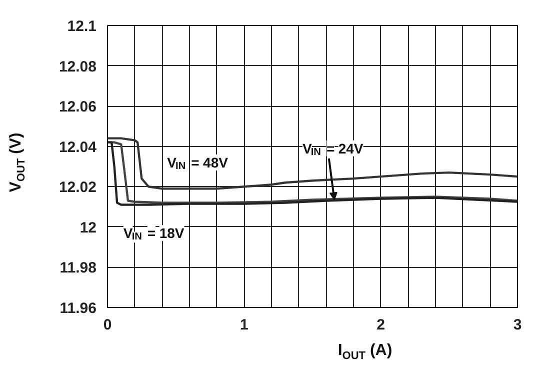  I want to click on x-tick-label: 1, so click(244, 325).